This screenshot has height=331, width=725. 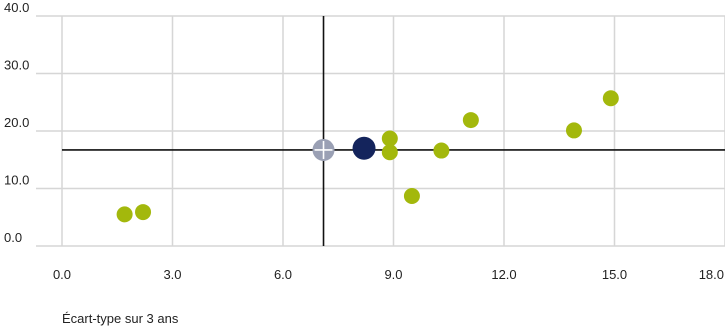 What do you see at coordinates (16, 180) in the screenshot?
I see `y-tick-label: 10.0` at bounding box center [16, 180].